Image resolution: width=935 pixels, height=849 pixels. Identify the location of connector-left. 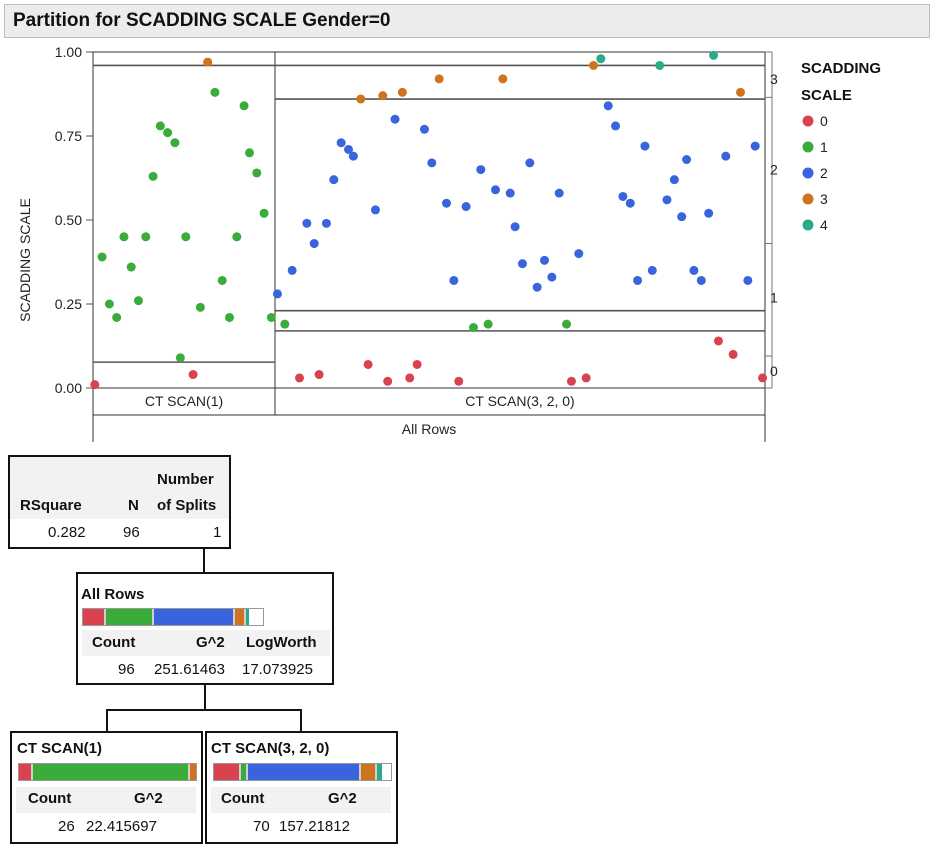
(107, 720).